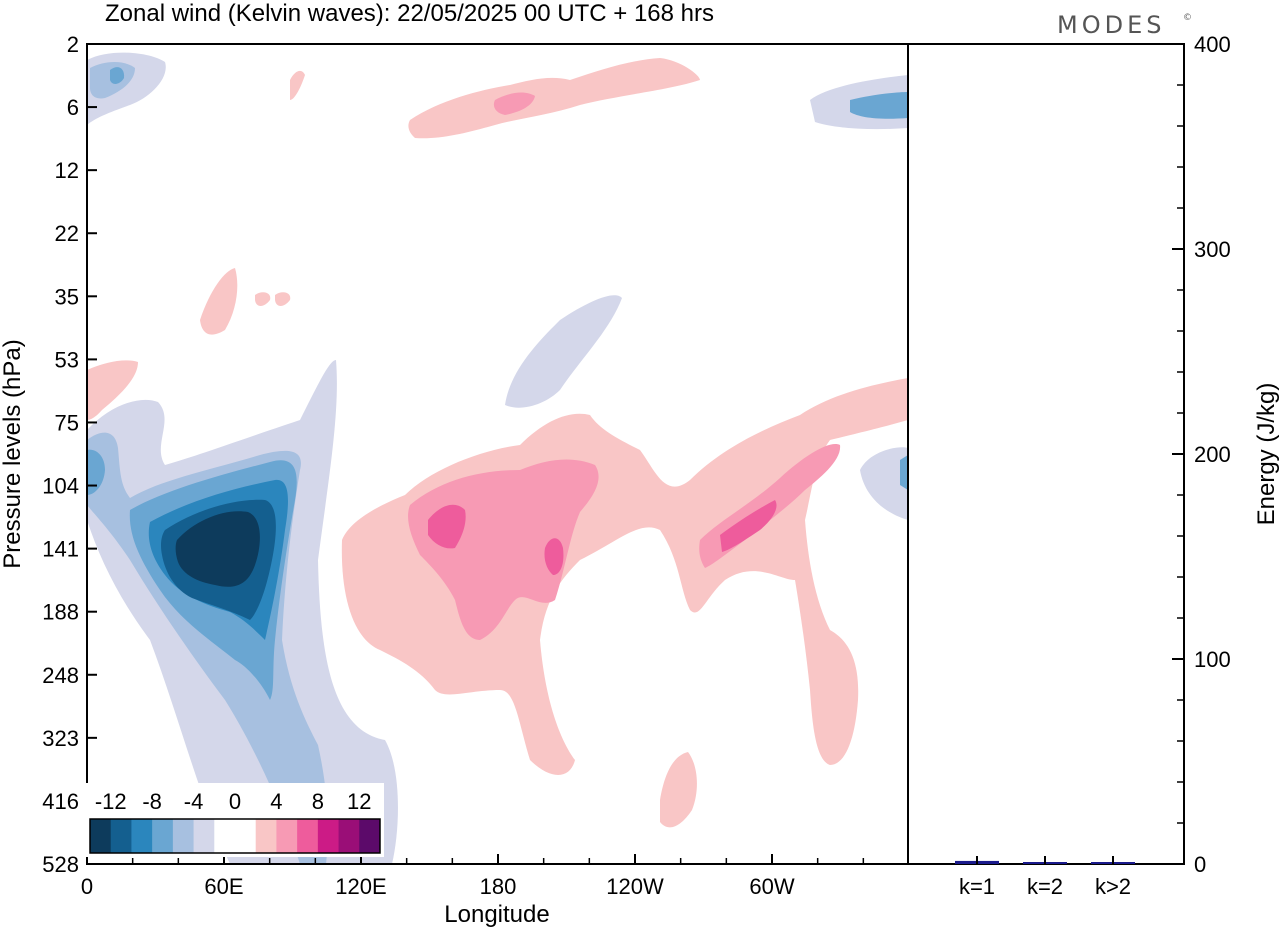  I want to click on pos-upper-band, so click(554, 98).